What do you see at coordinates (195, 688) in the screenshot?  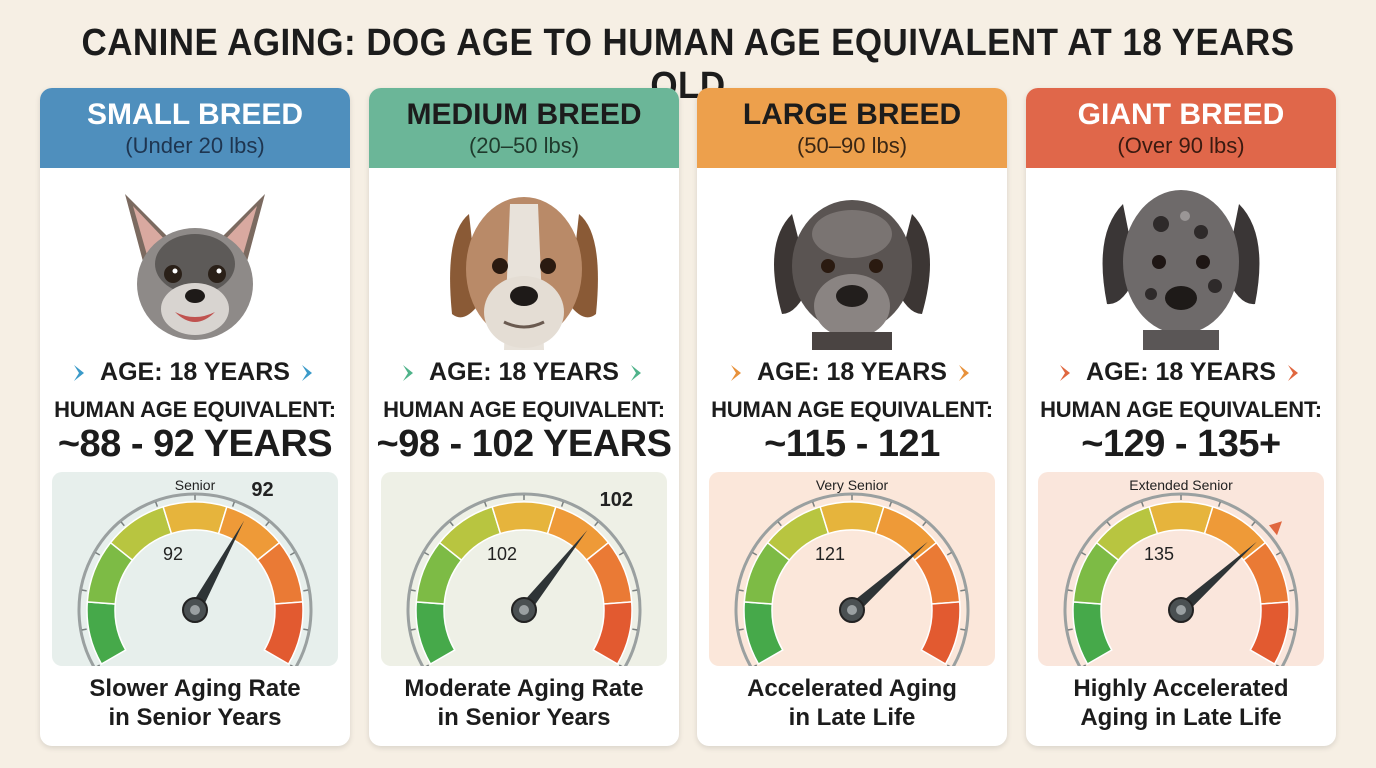 I see `caption-line-1: Slower Aging Rate` at bounding box center [195, 688].